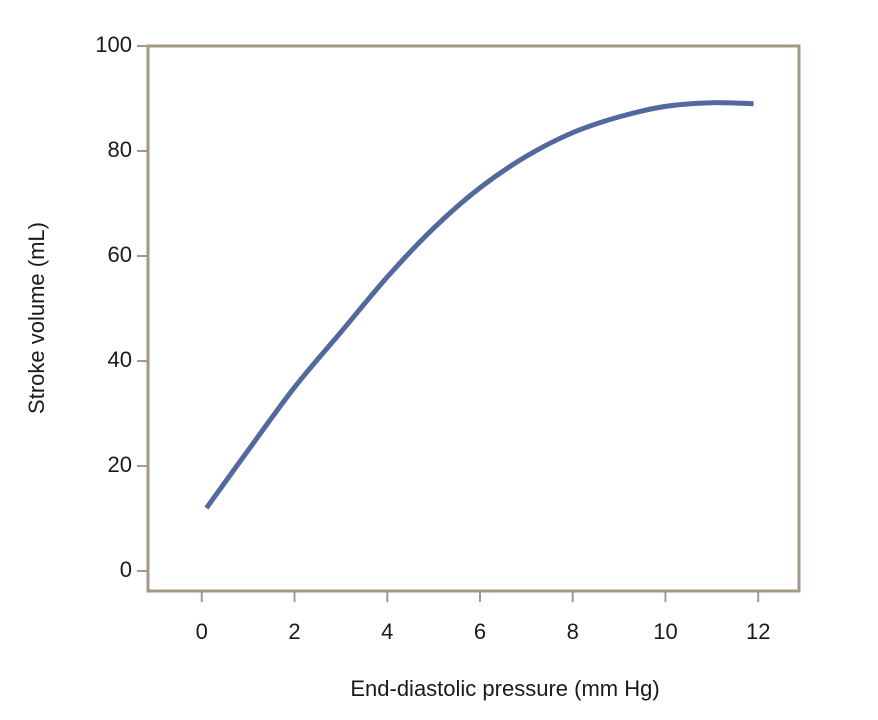  Describe the element at coordinates (758, 631) in the screenshot. I see `x-tick-label: 12` at that location.